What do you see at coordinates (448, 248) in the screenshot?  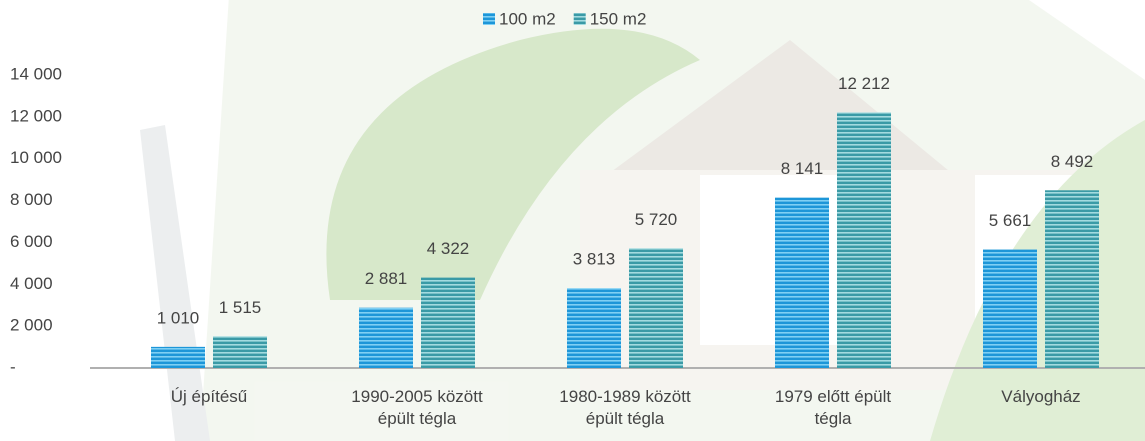 I see `value-label: 4 322` at bounding box center [448, 248].